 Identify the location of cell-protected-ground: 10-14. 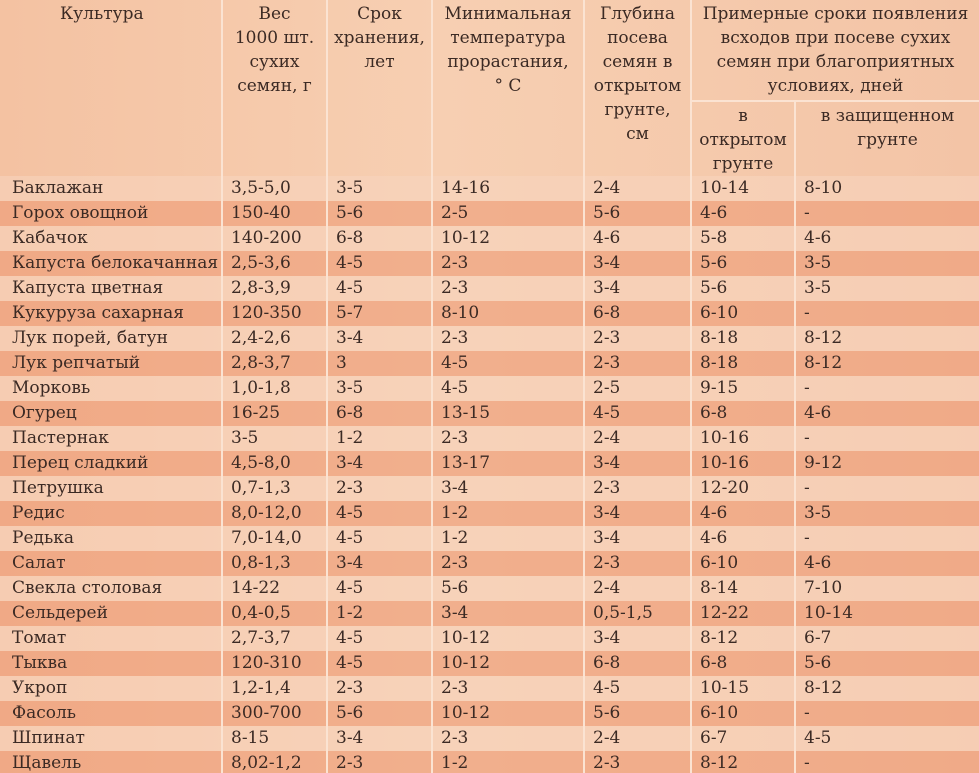
(887, 613).